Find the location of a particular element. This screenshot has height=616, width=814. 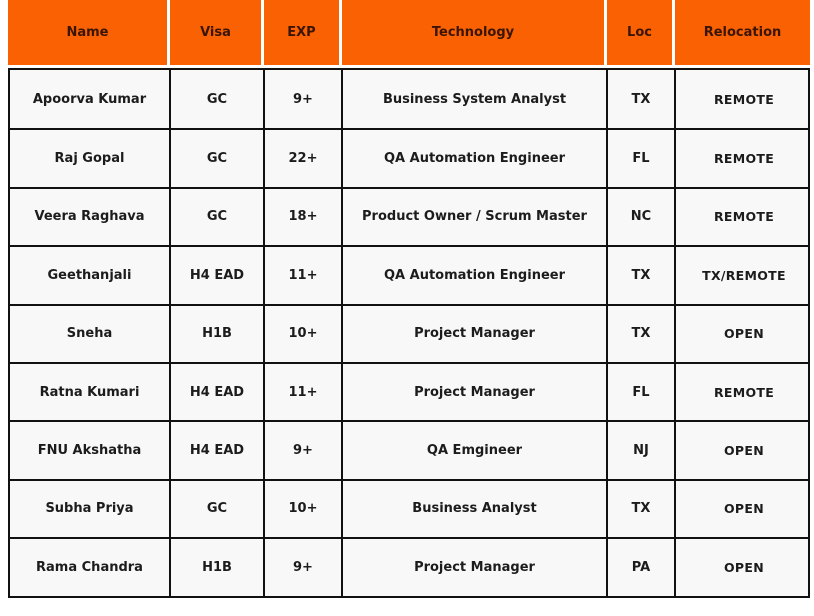

column-header-loc: Loc is located at coordinates (638, 32).